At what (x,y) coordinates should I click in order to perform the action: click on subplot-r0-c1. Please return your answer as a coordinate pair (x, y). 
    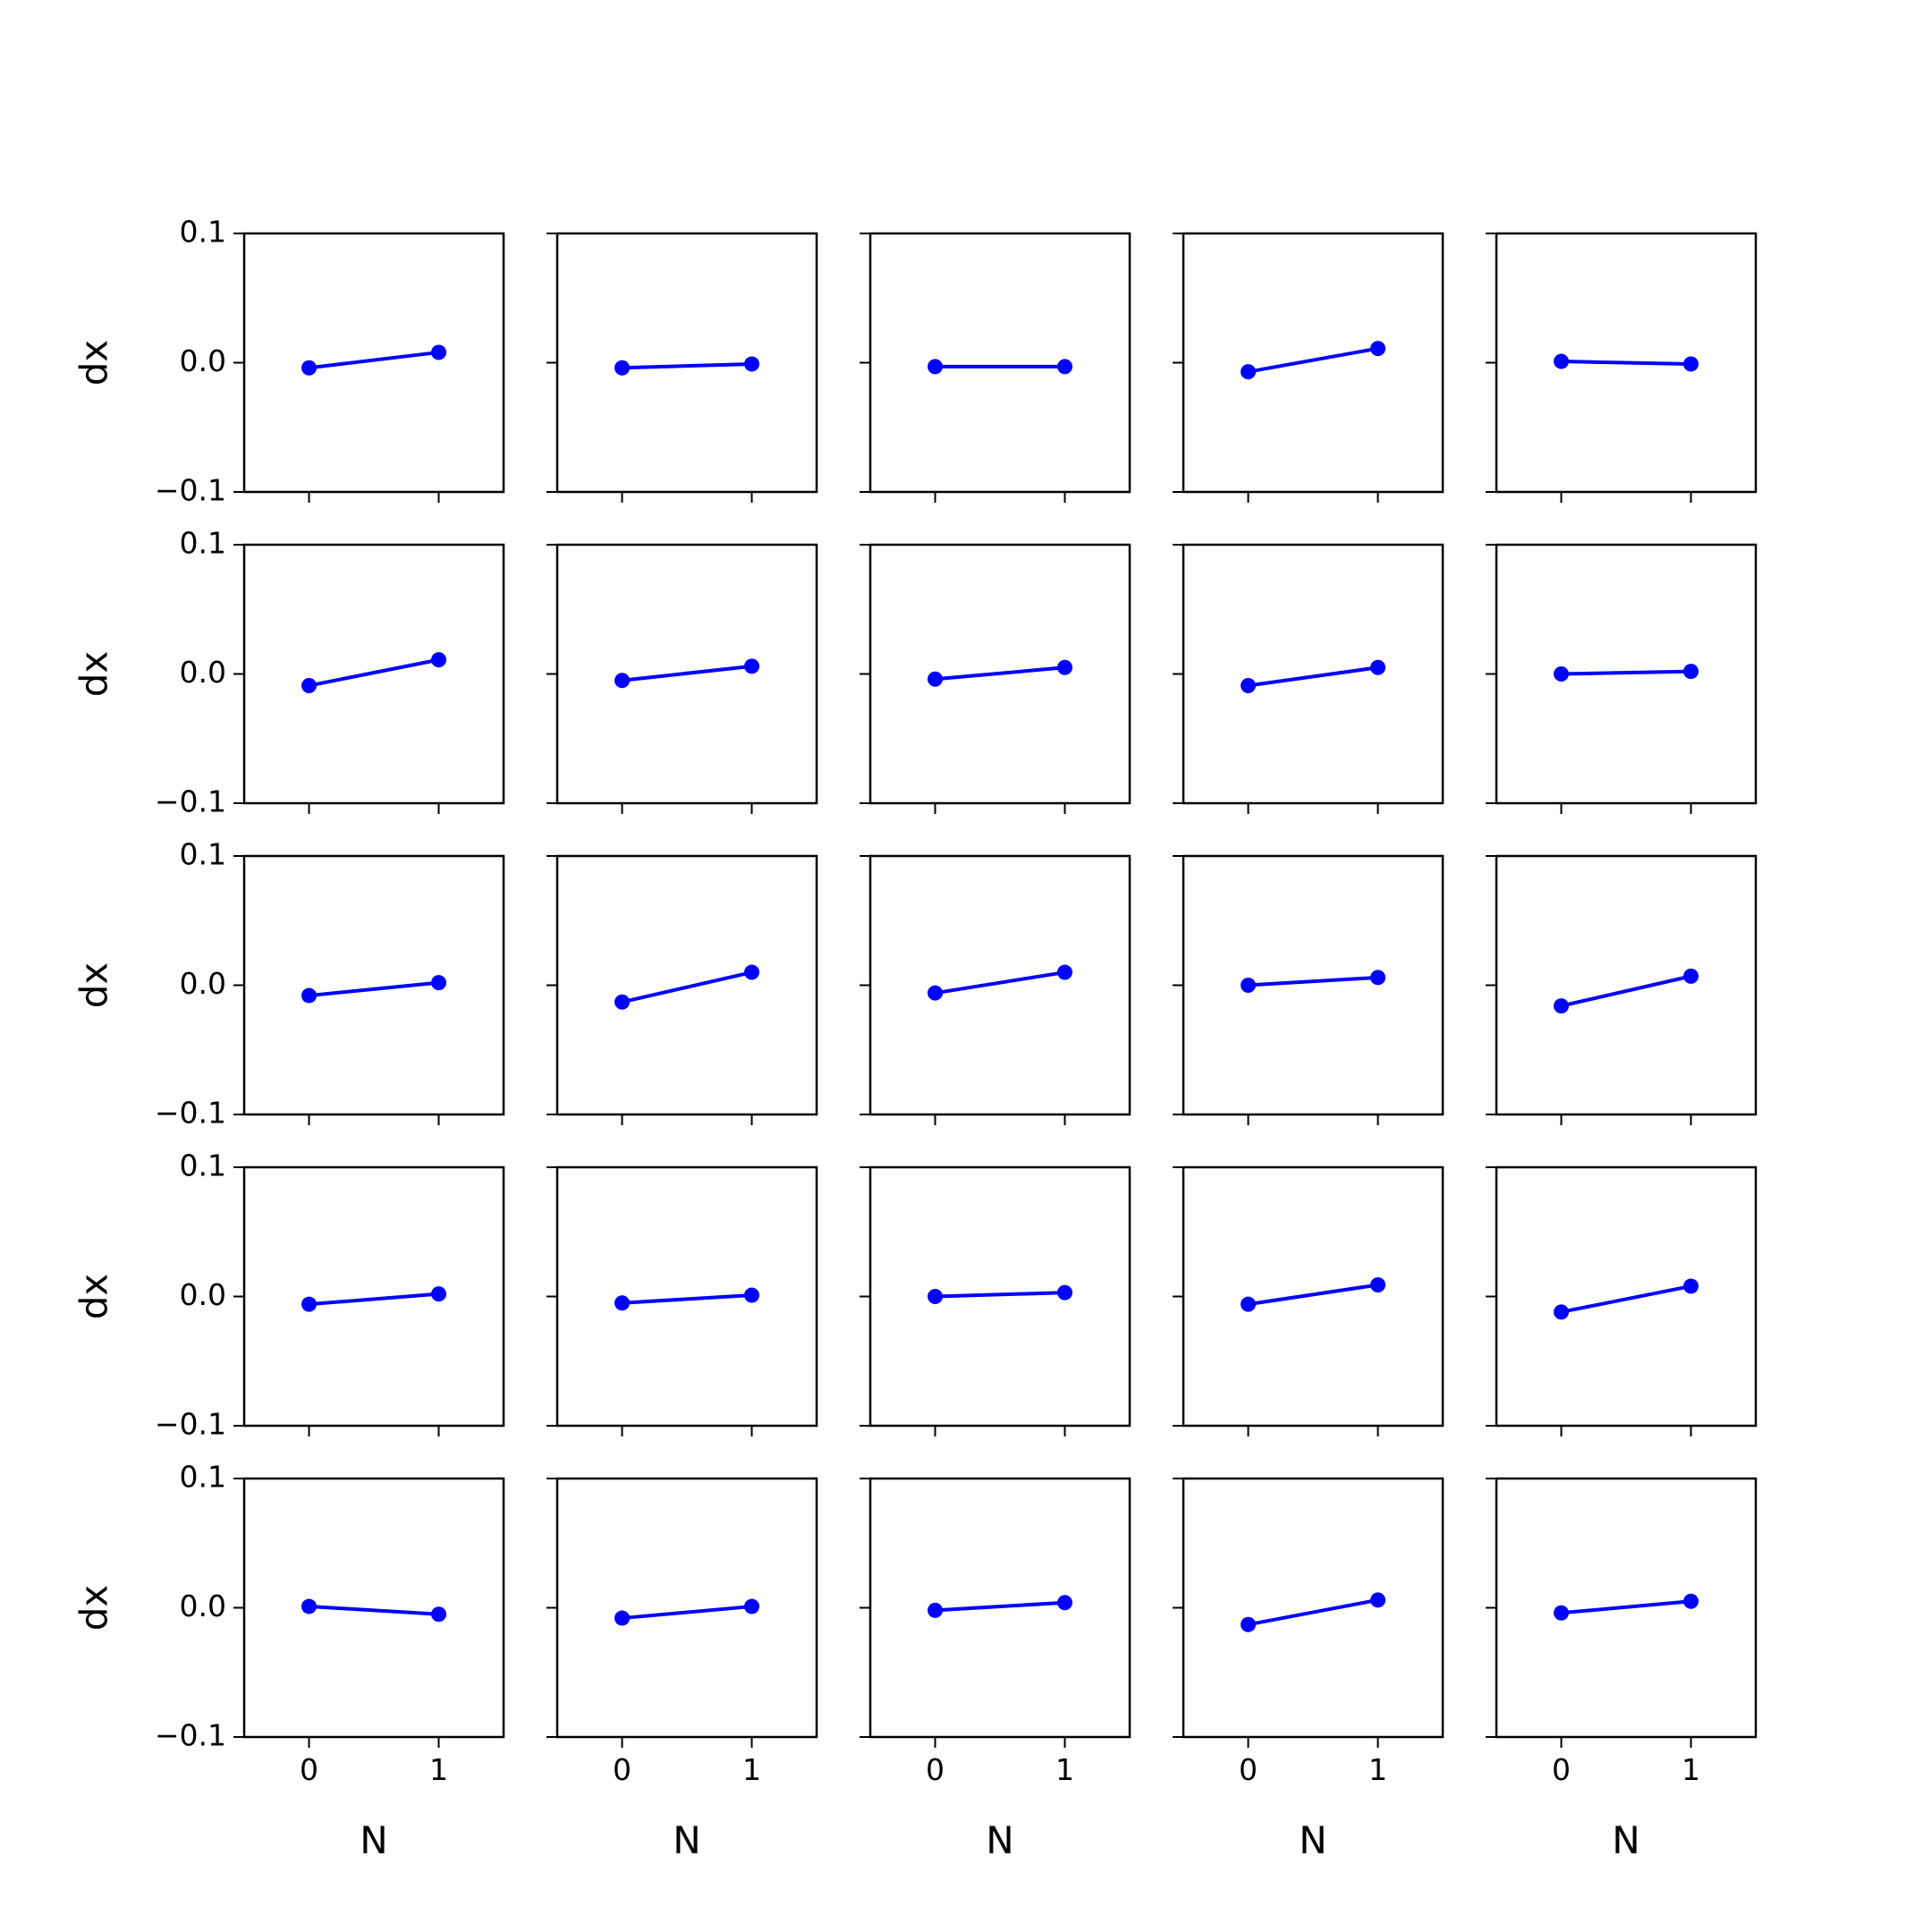
    Looking at the image, I should click on (682, 367).